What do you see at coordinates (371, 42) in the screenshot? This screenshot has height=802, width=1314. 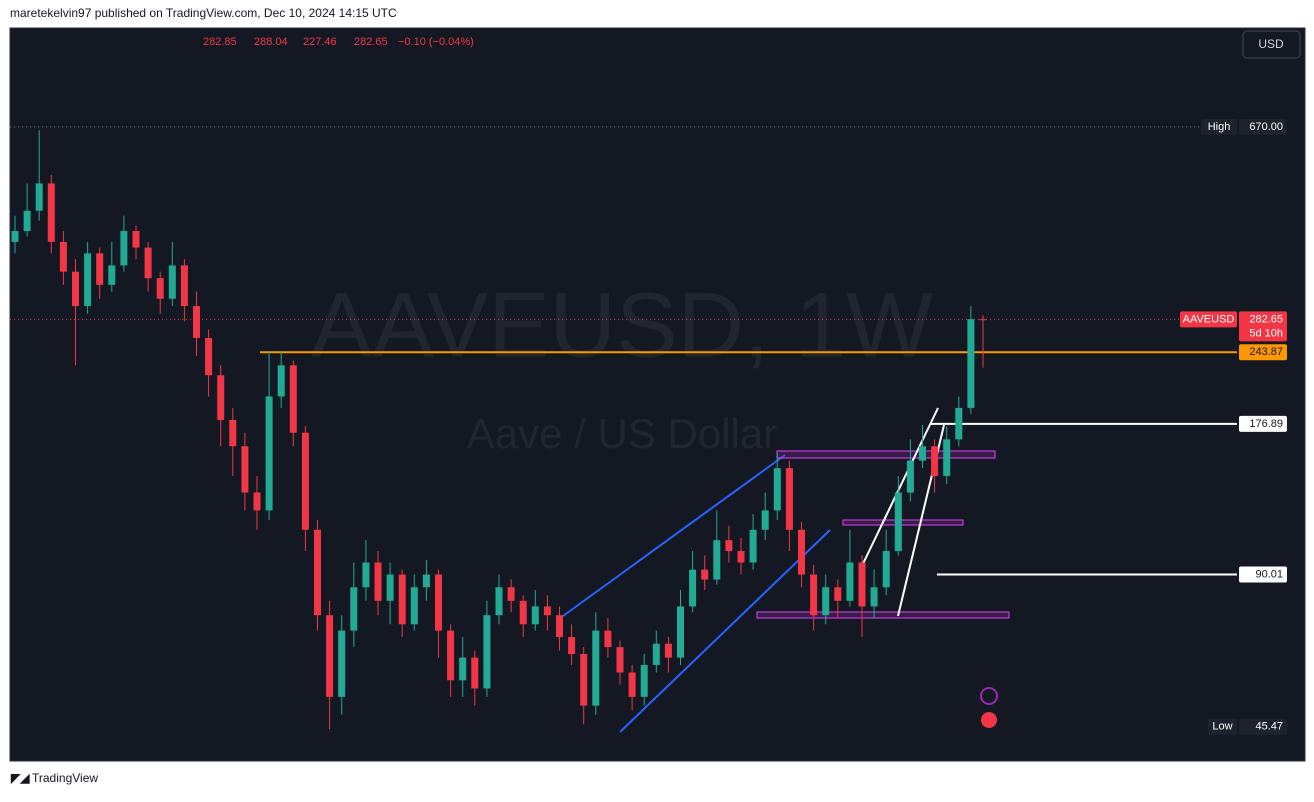 I see `ohlc-close: 282.65` at bounding box center [371, 42].